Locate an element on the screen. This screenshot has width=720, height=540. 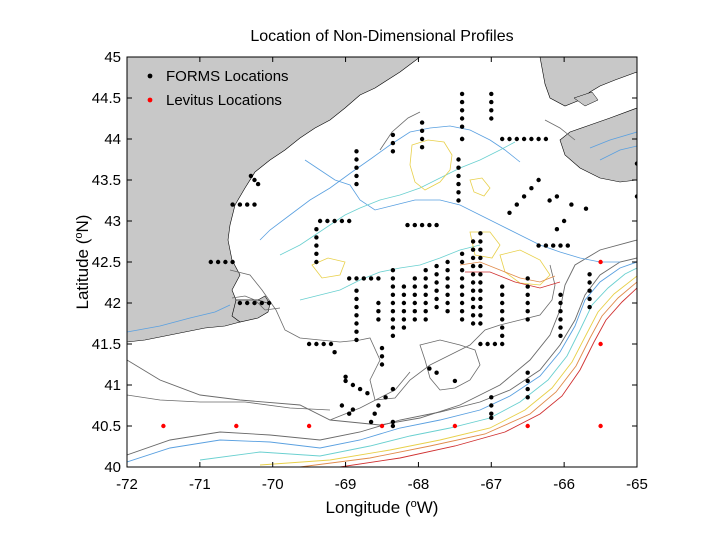
legend-marker-forms is located at coordinates (150, 76).